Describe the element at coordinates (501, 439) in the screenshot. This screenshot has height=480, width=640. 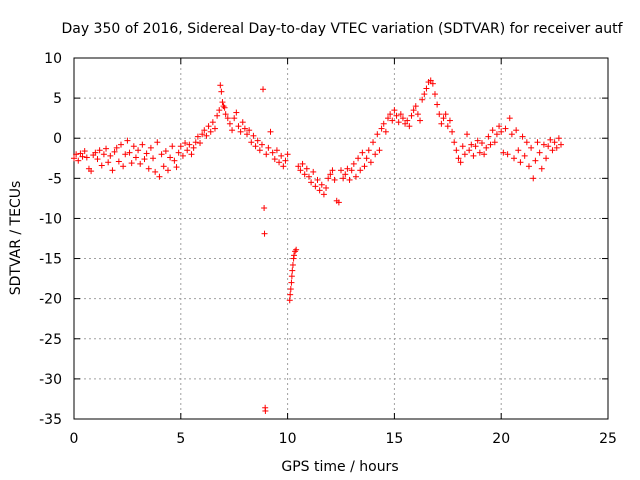
I see `x-tick-label: 20` at that location.